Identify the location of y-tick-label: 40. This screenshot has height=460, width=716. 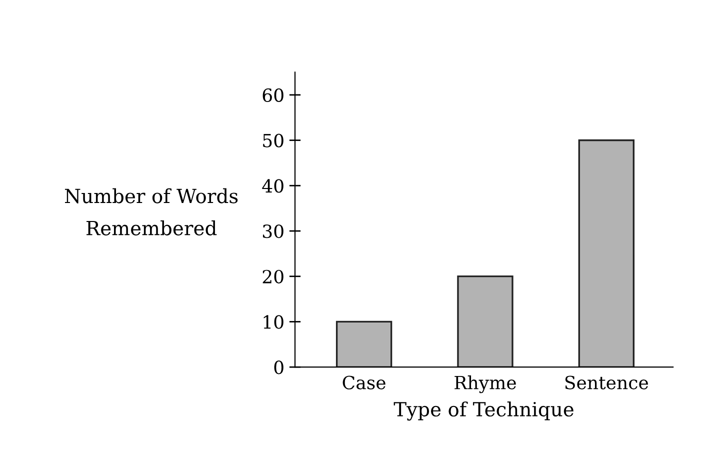
(273, 186).